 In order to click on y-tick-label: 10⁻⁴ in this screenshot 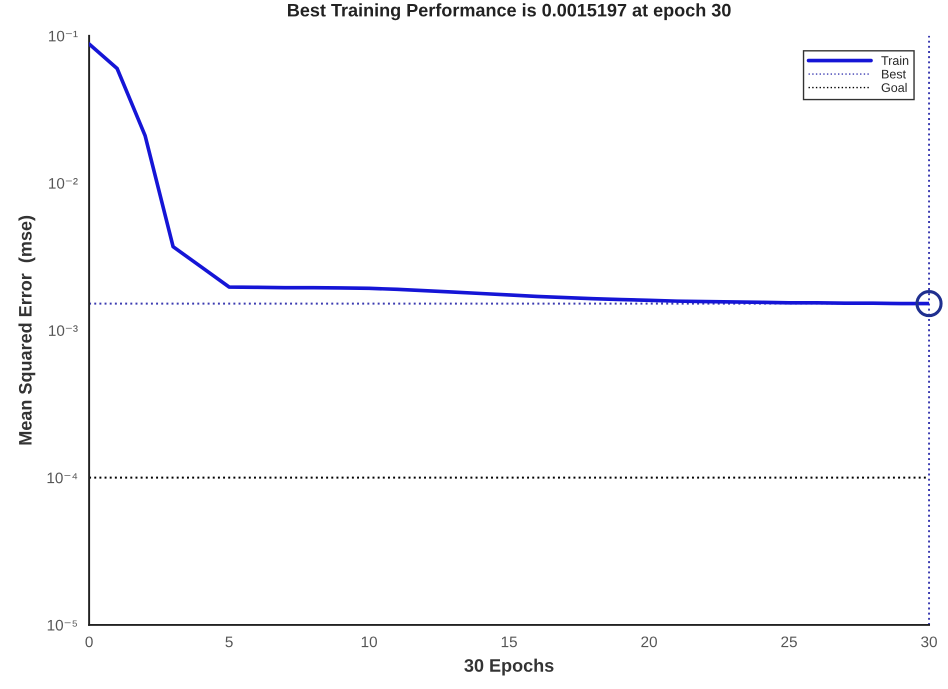, I will do `click(63, 478)`.